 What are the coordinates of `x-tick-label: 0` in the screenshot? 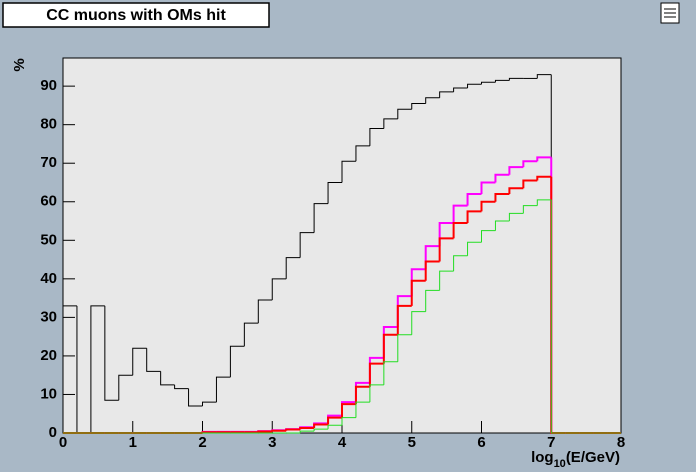 It's located at (63, 442).